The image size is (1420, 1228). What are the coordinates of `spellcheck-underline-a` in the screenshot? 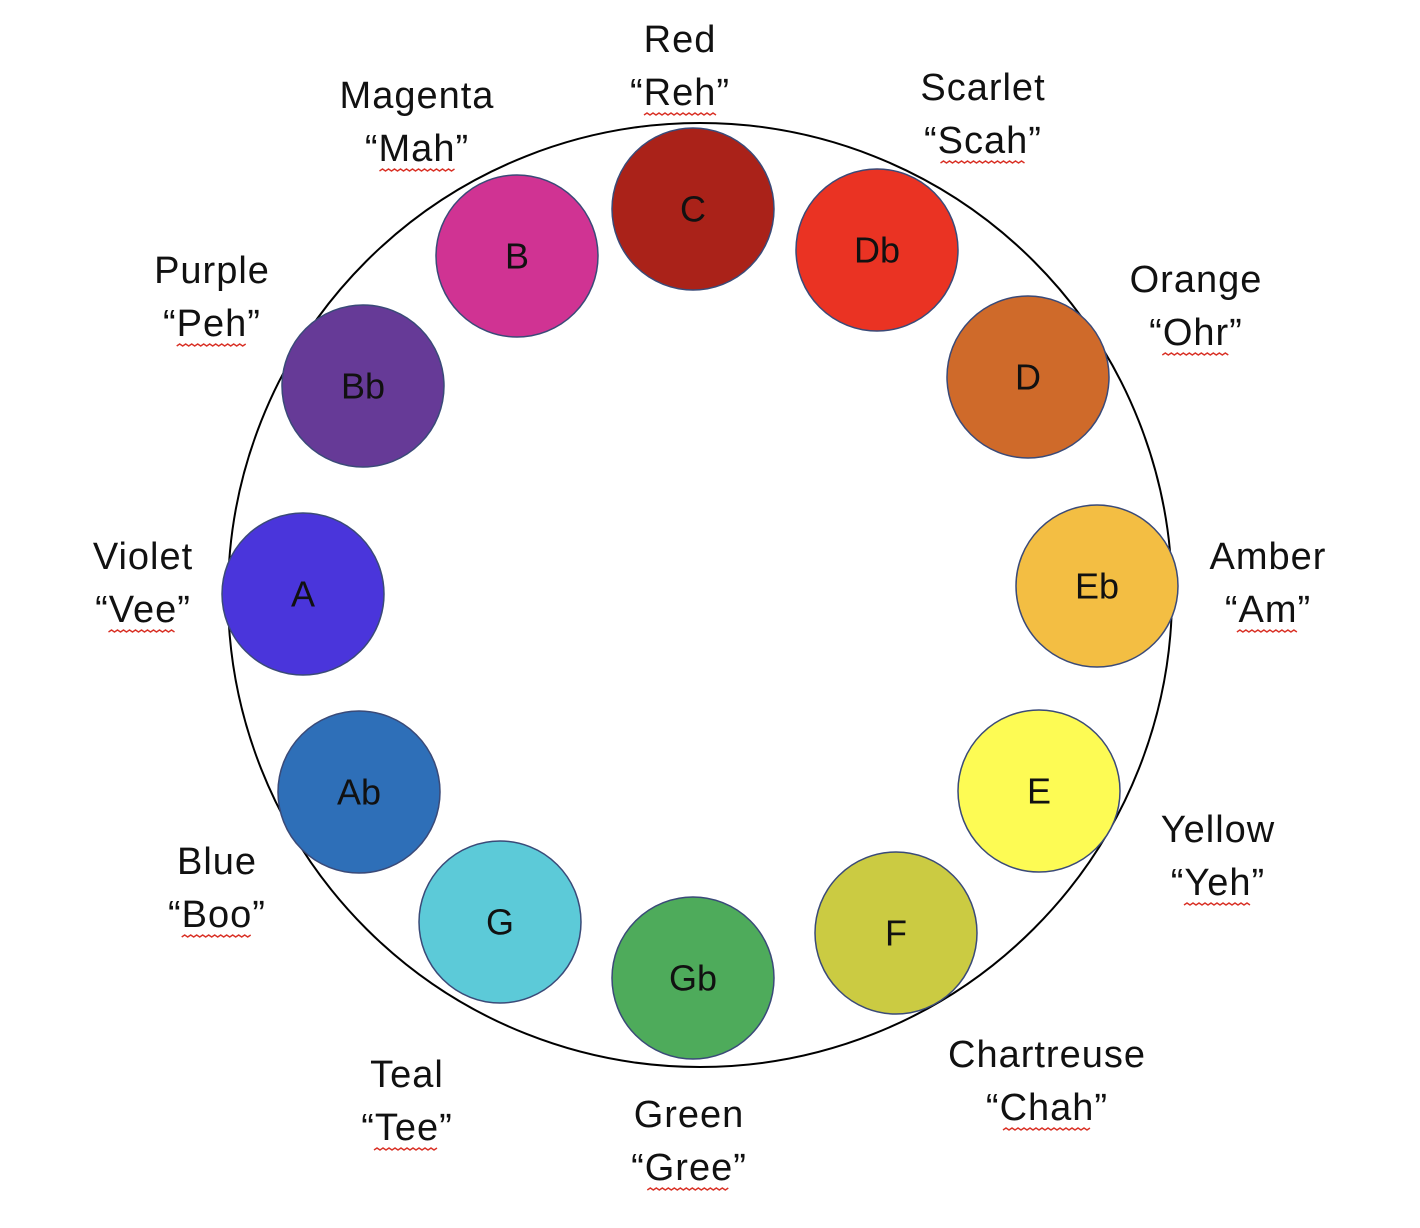 It's located at (141, 631).